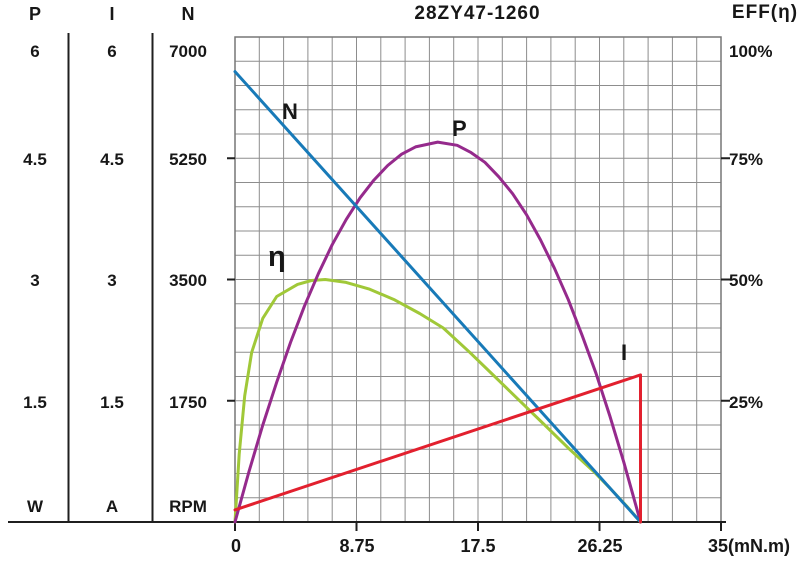 The image size is (812, 561). I want to click on i-axis-tick-3: 3, so click(112, 280).